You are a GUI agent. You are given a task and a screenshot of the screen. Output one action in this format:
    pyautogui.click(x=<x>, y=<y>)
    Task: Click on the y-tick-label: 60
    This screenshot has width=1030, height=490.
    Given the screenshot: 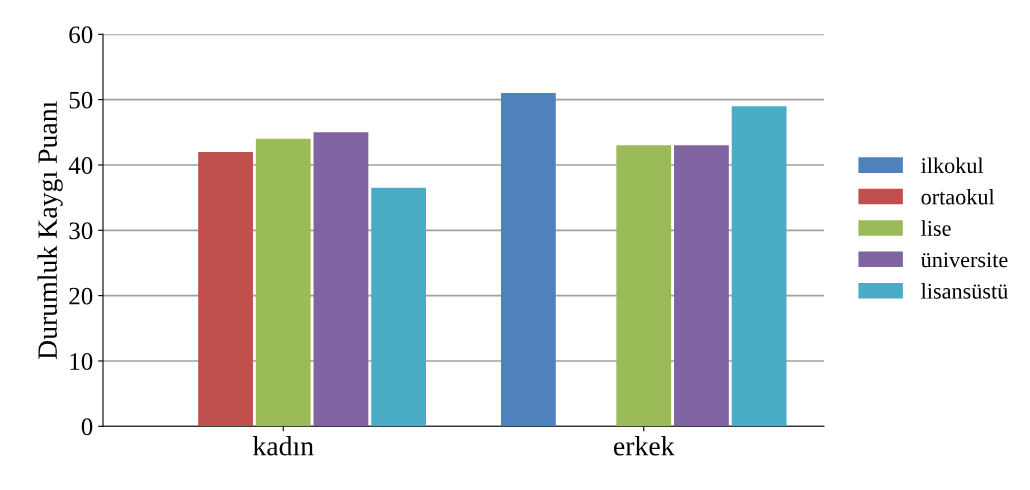 What is the action you would take?
    pyautogui.click(x=81, y=35)
    